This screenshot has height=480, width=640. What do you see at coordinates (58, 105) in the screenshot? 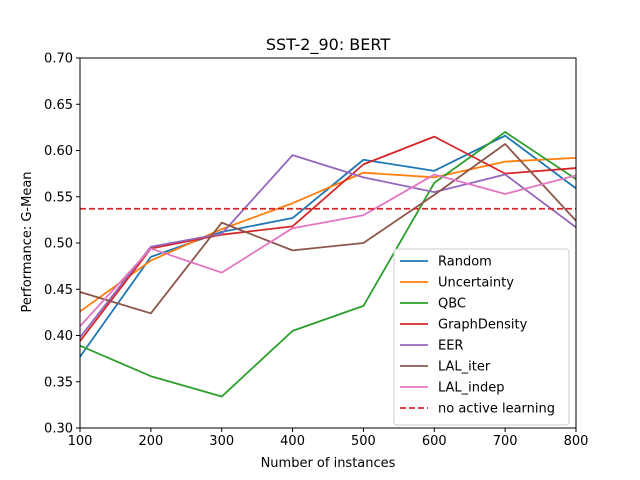
I see `y-tick-label: 0.65` at bounding box center [58, 105].